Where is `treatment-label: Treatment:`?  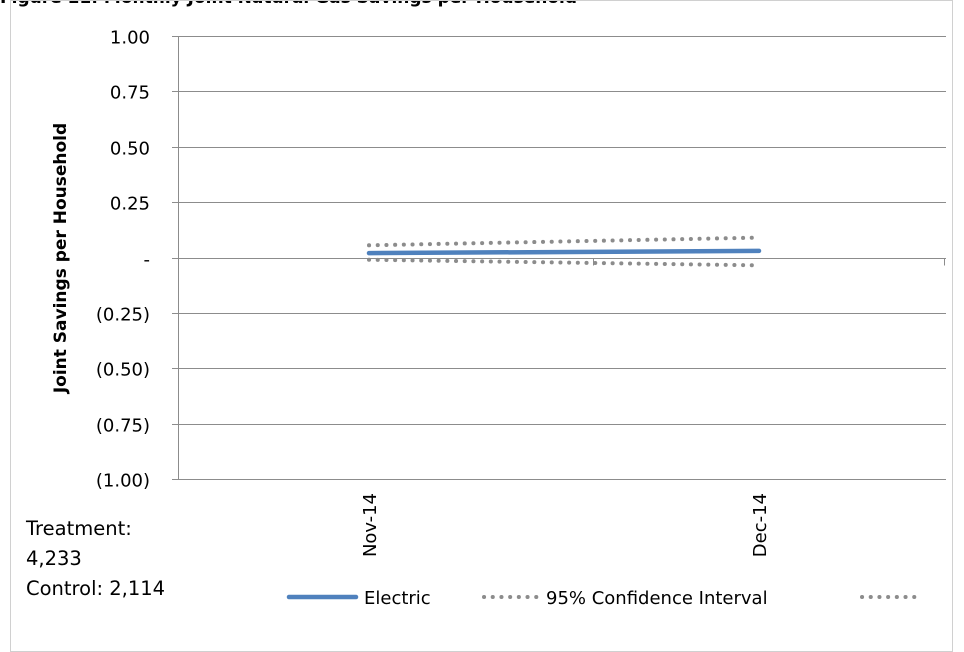 treatment-label: Treatment: is located at coordinates (79, 528).